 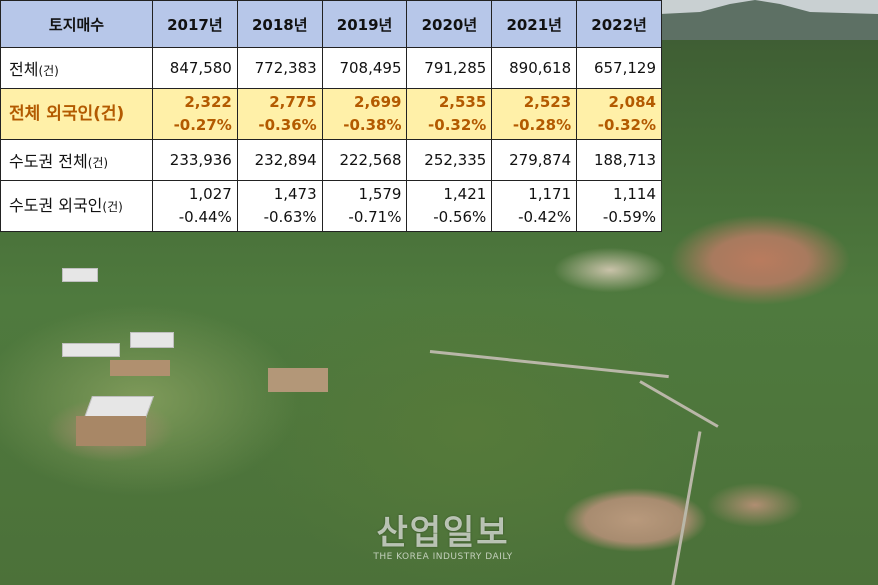 I want to click on table-cell: 847,580, so click(x=195, y=68).